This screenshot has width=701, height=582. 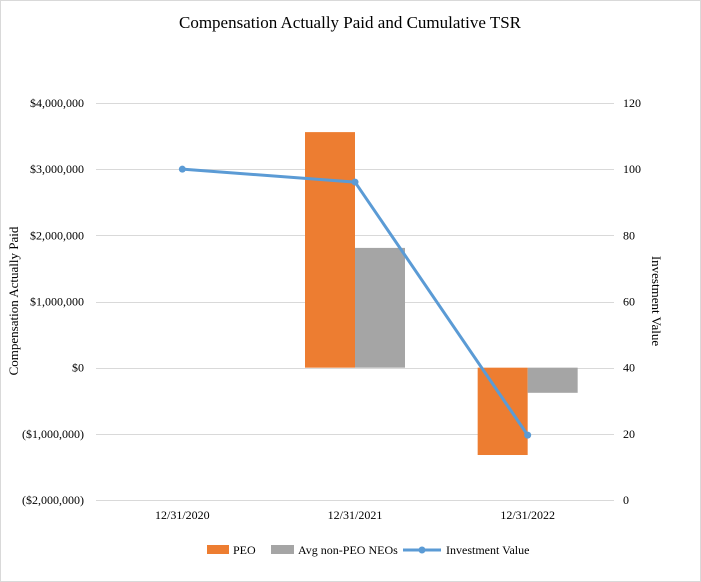 What do you see at coordinates (487, 550) in the screenshot?
I see `legend-label-investment-value: Investment Value` at bounding box center [487, 550].